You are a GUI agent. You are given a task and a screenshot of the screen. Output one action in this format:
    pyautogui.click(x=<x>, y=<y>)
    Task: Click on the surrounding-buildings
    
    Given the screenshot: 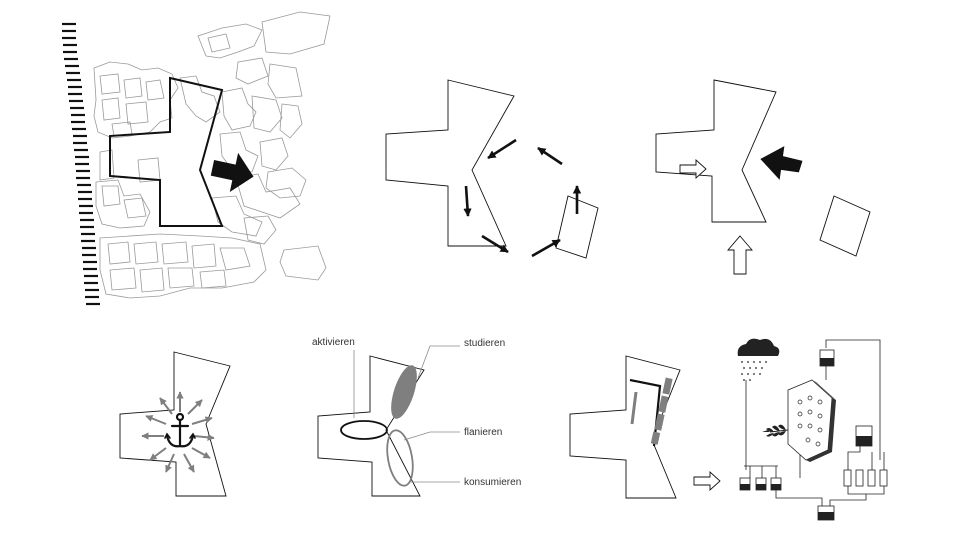 What is the action you would take?
    pyautogui.click(x=212, y=155)
    